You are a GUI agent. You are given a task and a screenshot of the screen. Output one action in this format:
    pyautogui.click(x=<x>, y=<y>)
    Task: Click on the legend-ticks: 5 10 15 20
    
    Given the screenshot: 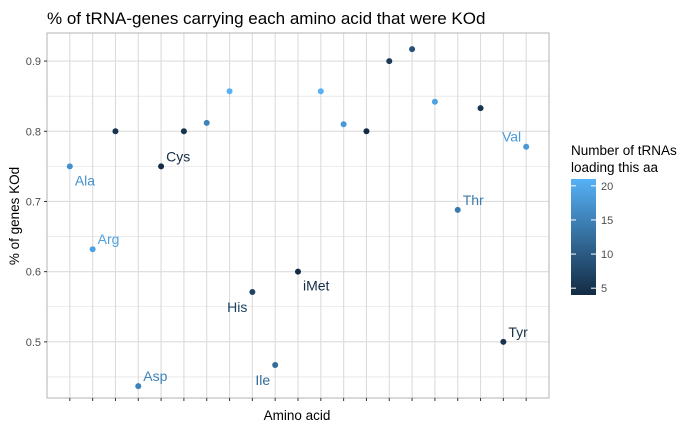 What is the action you would take?
    pyautogui.click(x=592, y=238)
    